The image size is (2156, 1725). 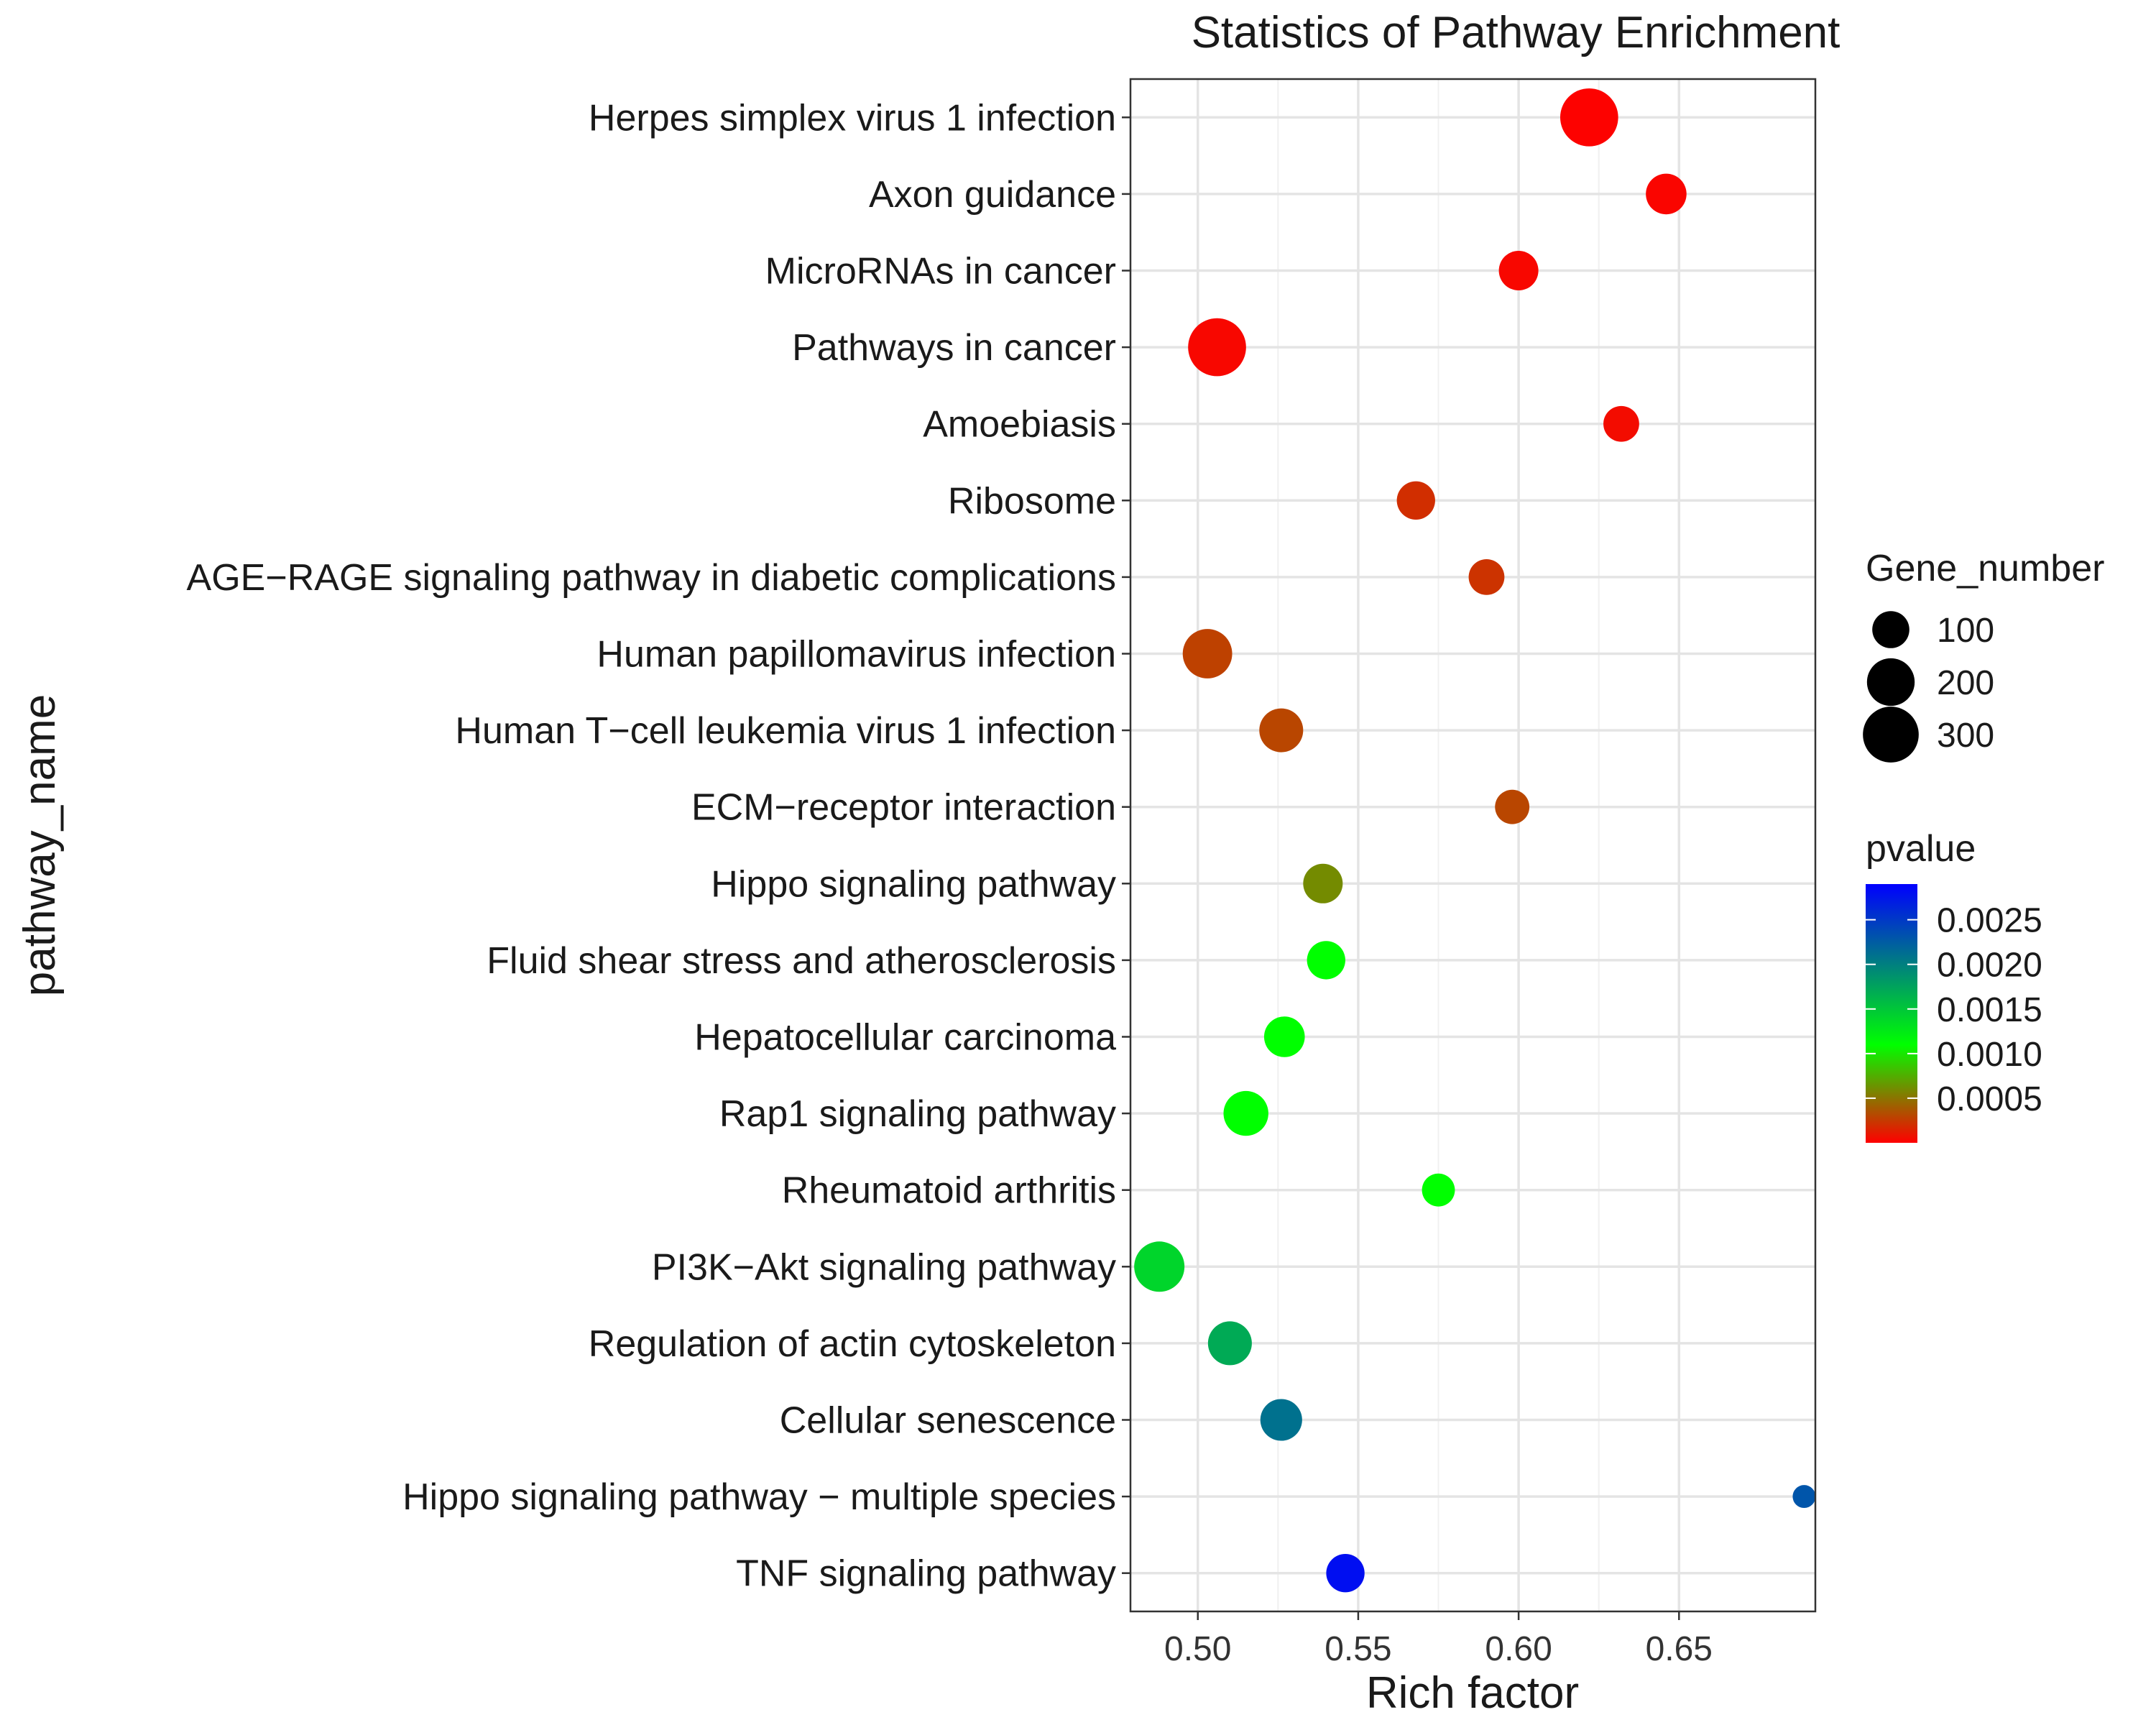 I want to click on size-legend: Gene_number 100 200 300, so click(x=1984, y=655).